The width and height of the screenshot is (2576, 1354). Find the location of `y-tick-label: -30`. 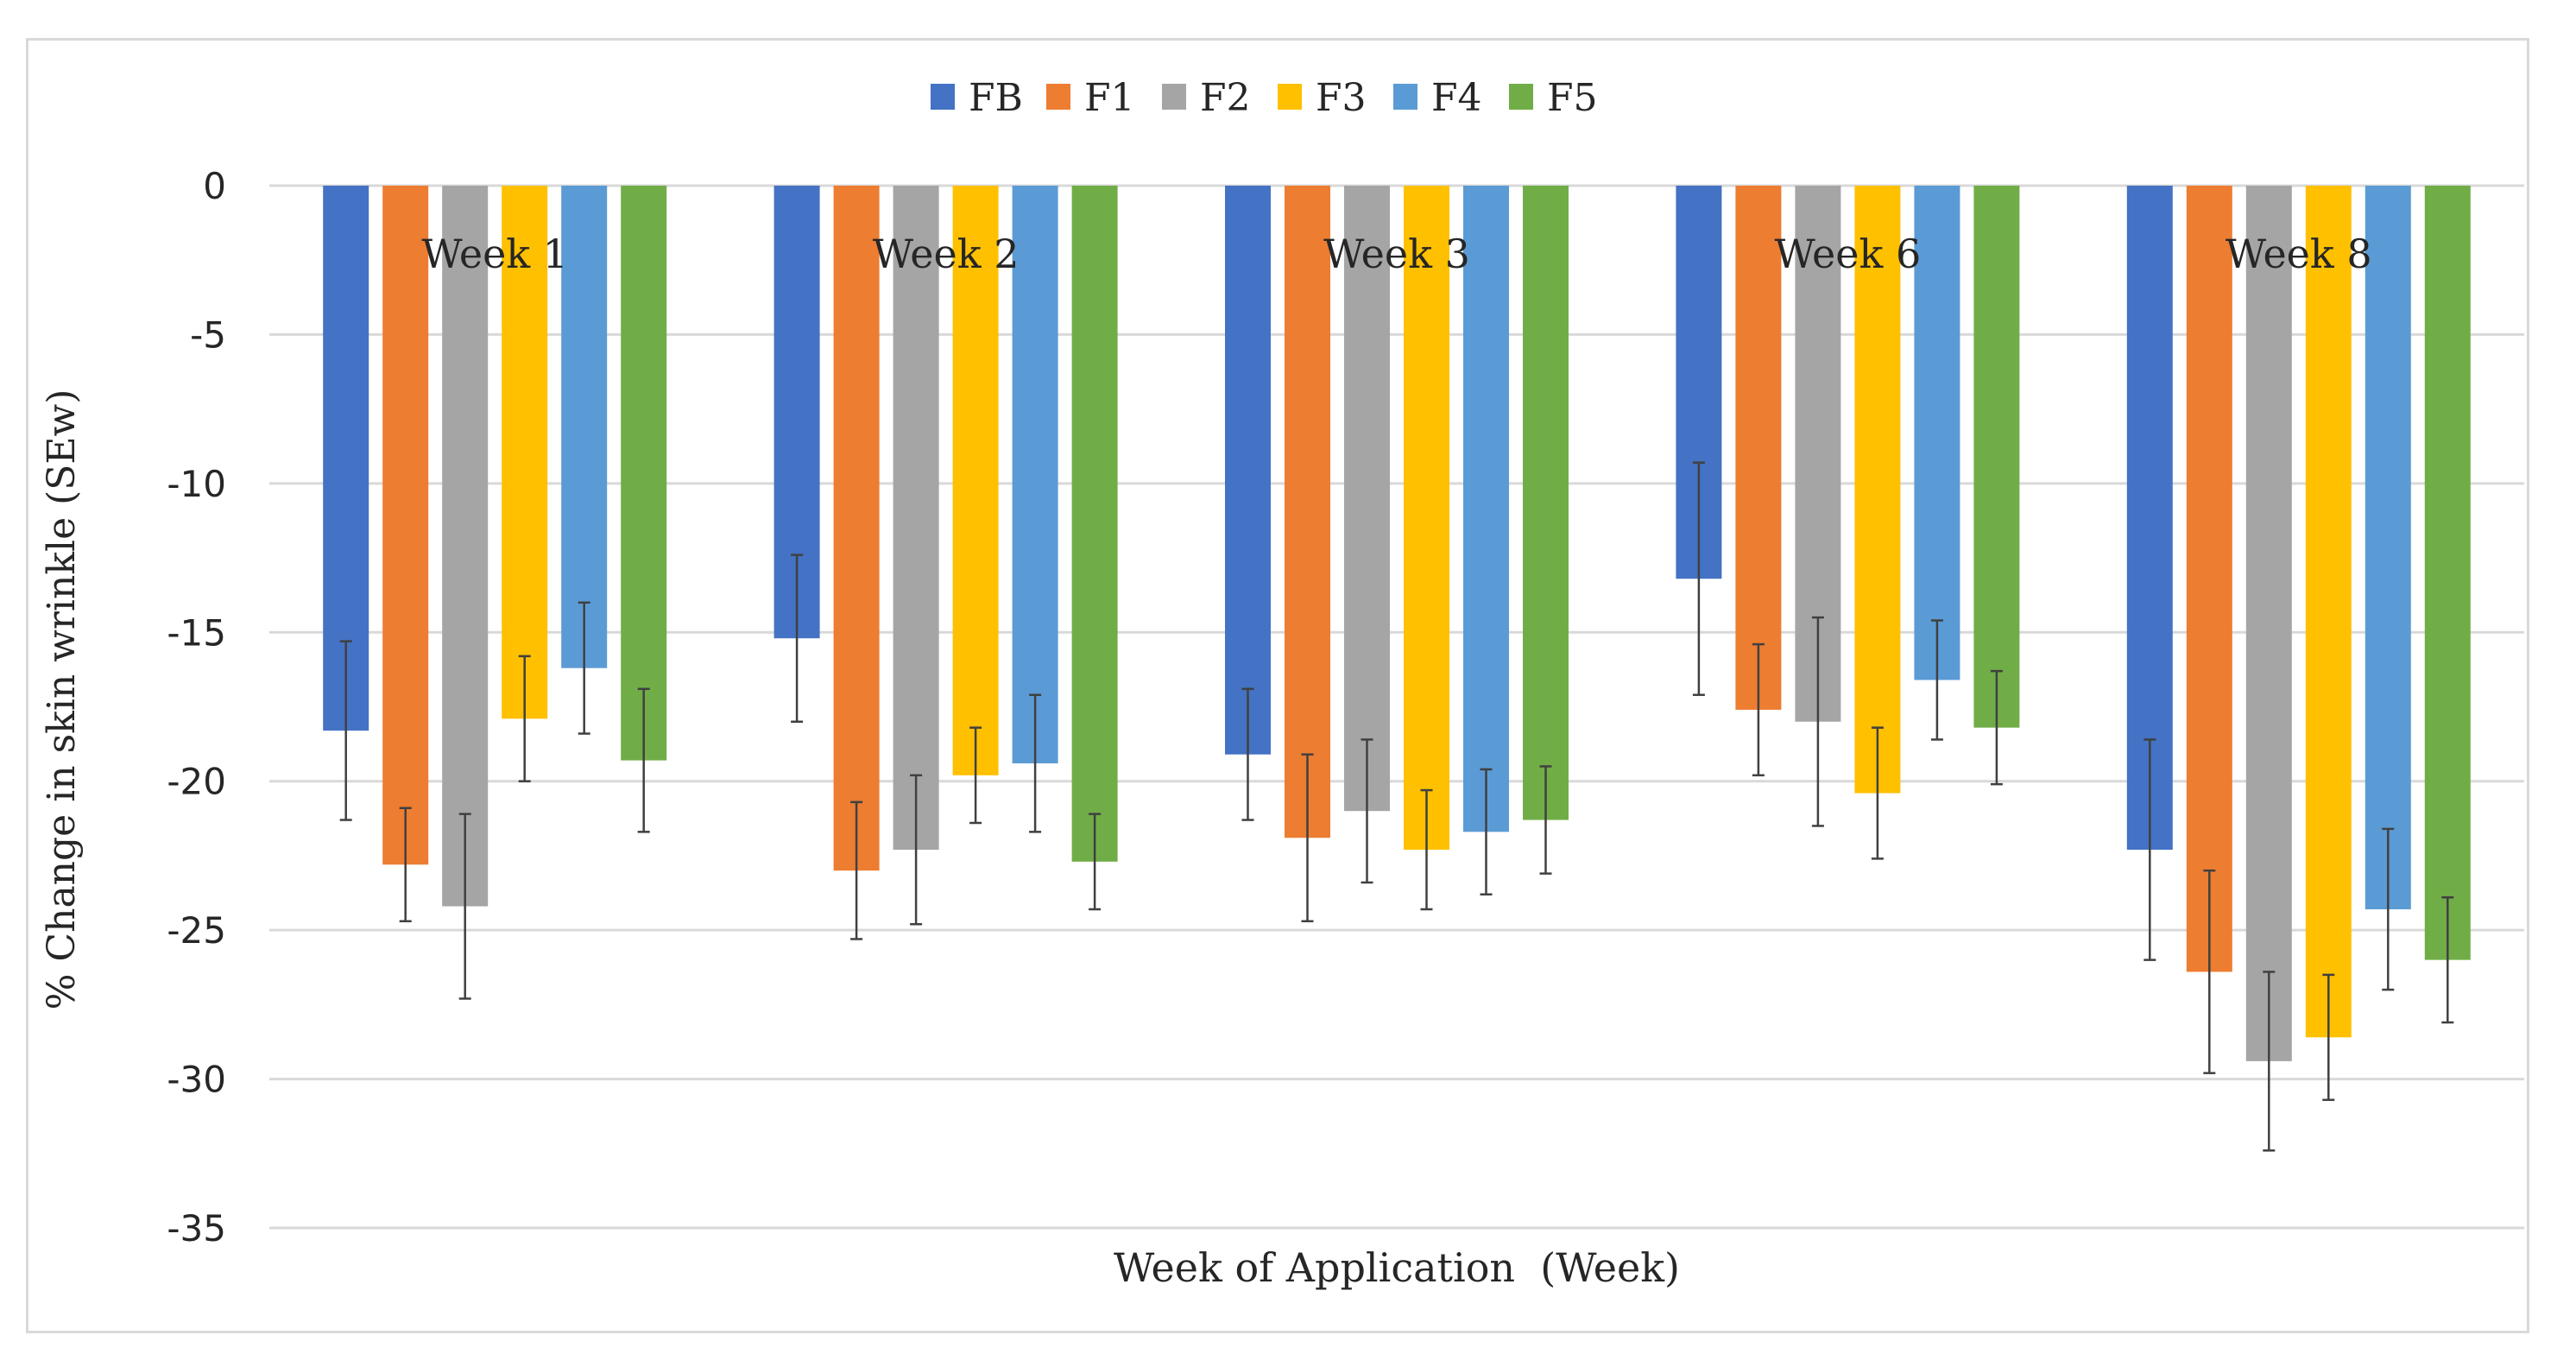

y-tick-label: -30 is located at coordinates (196, 1080).